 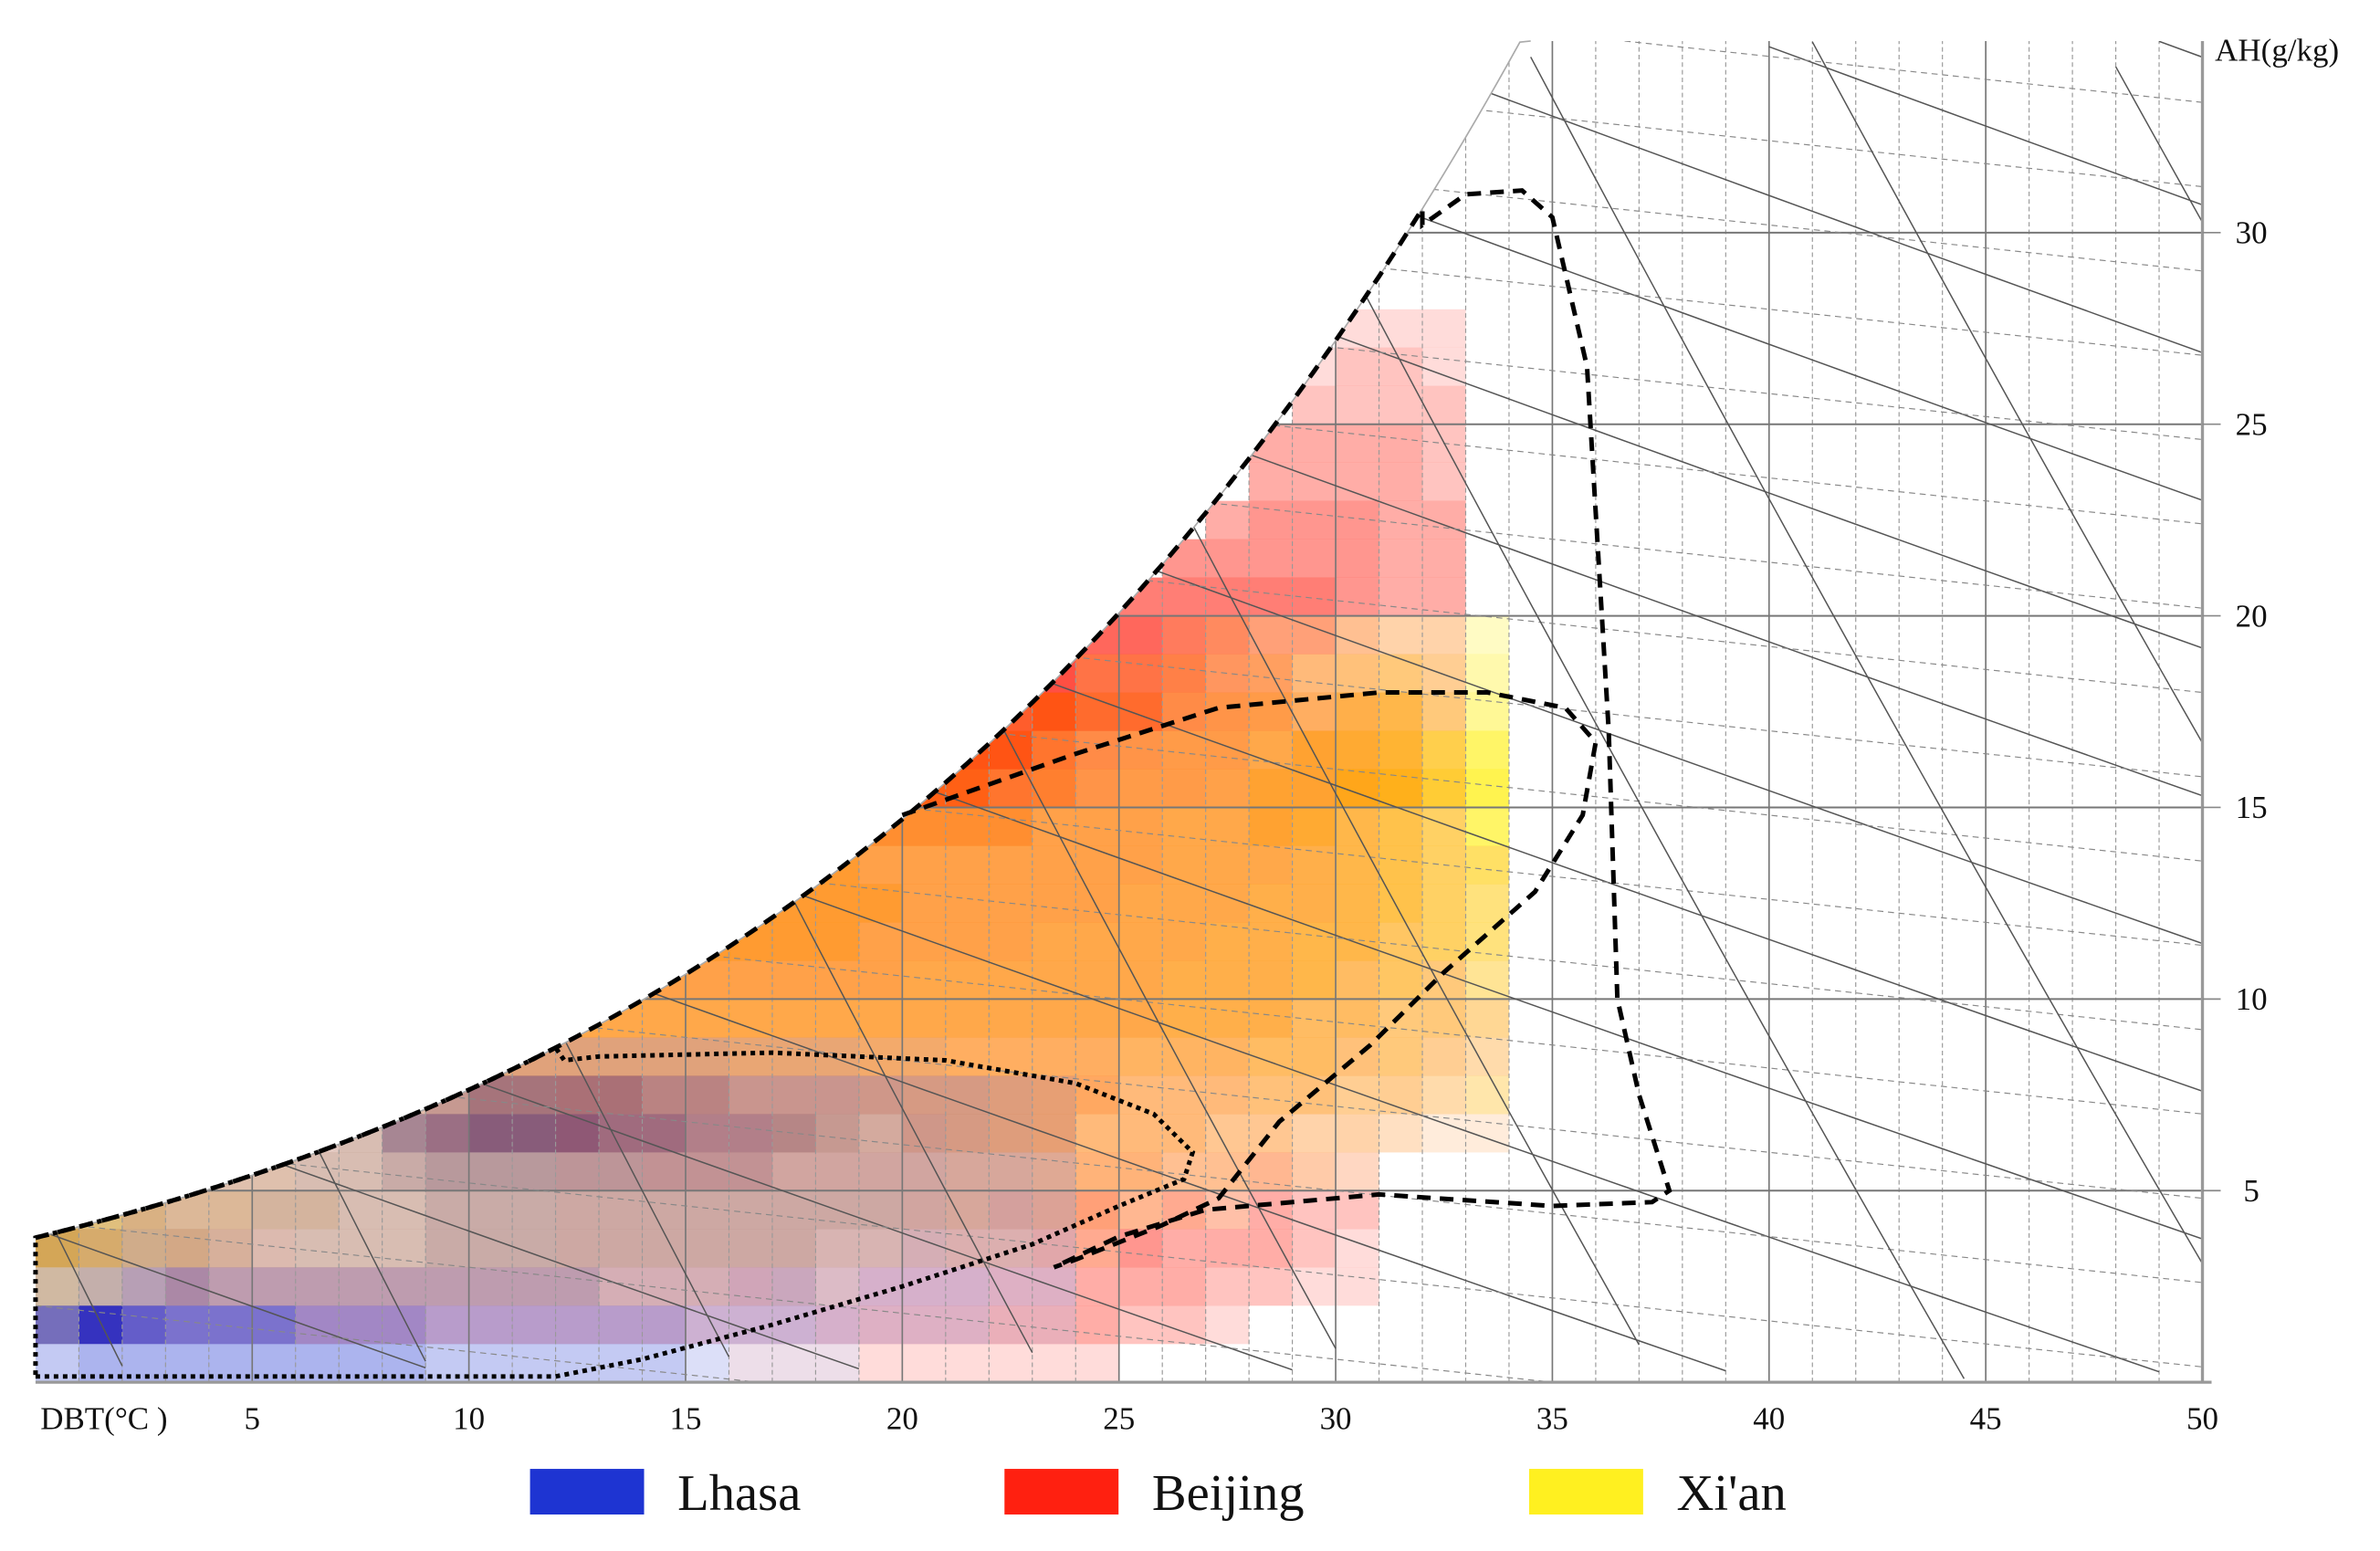 I want to click on x-tick-label: 25, so click(x=1119, y=1419).